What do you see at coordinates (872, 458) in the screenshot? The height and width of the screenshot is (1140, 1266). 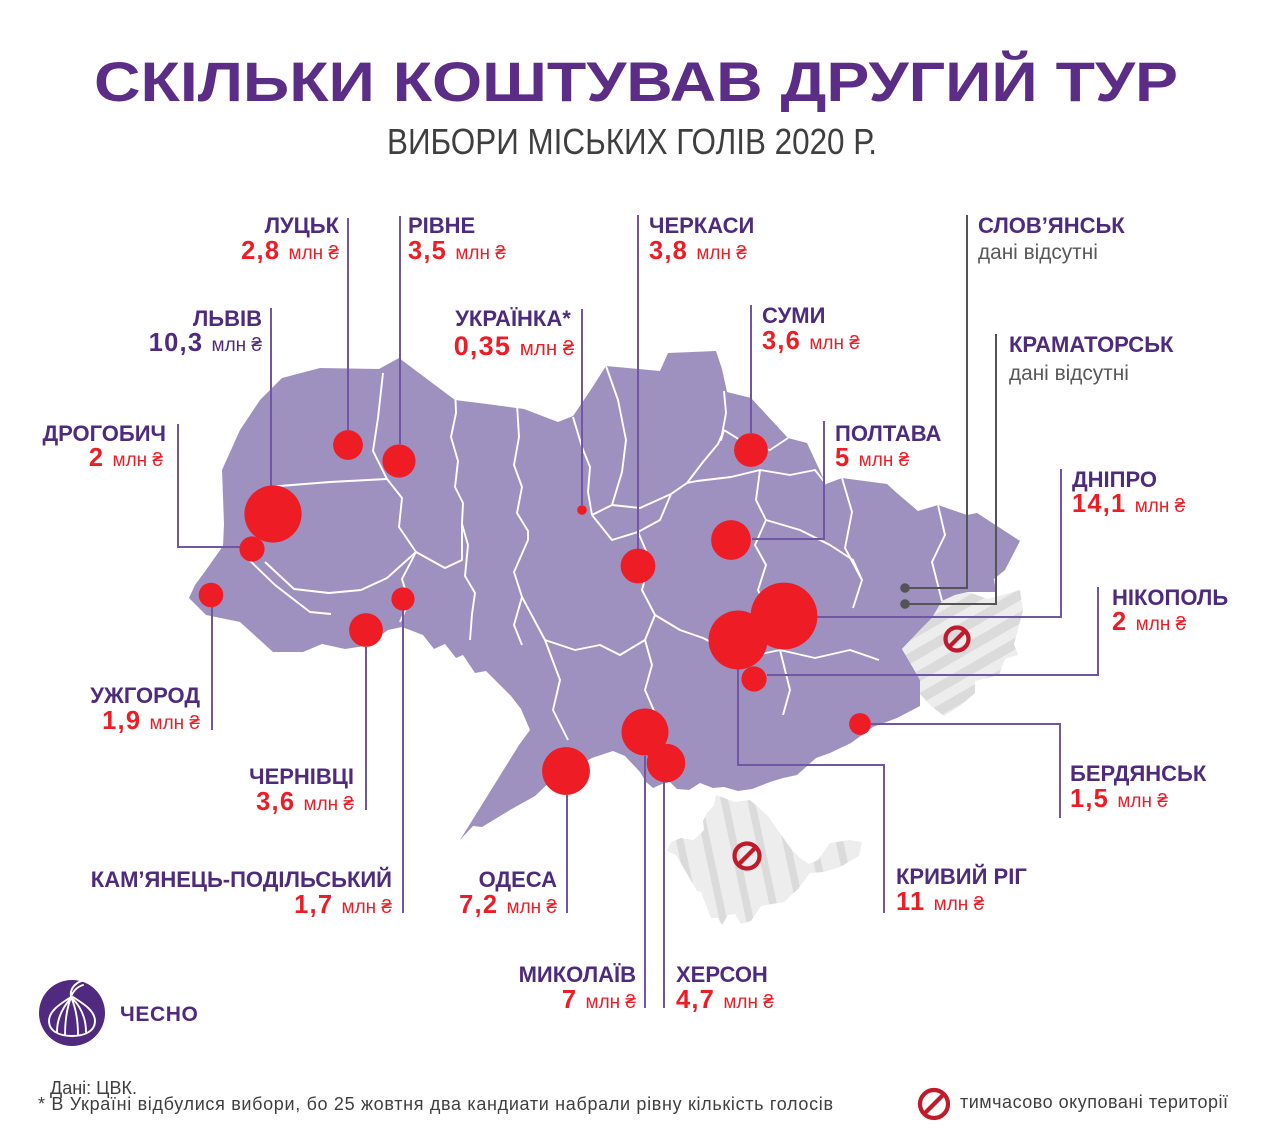 I see `svg-text: 5 млн ₴` at bounding box center [872, 458].